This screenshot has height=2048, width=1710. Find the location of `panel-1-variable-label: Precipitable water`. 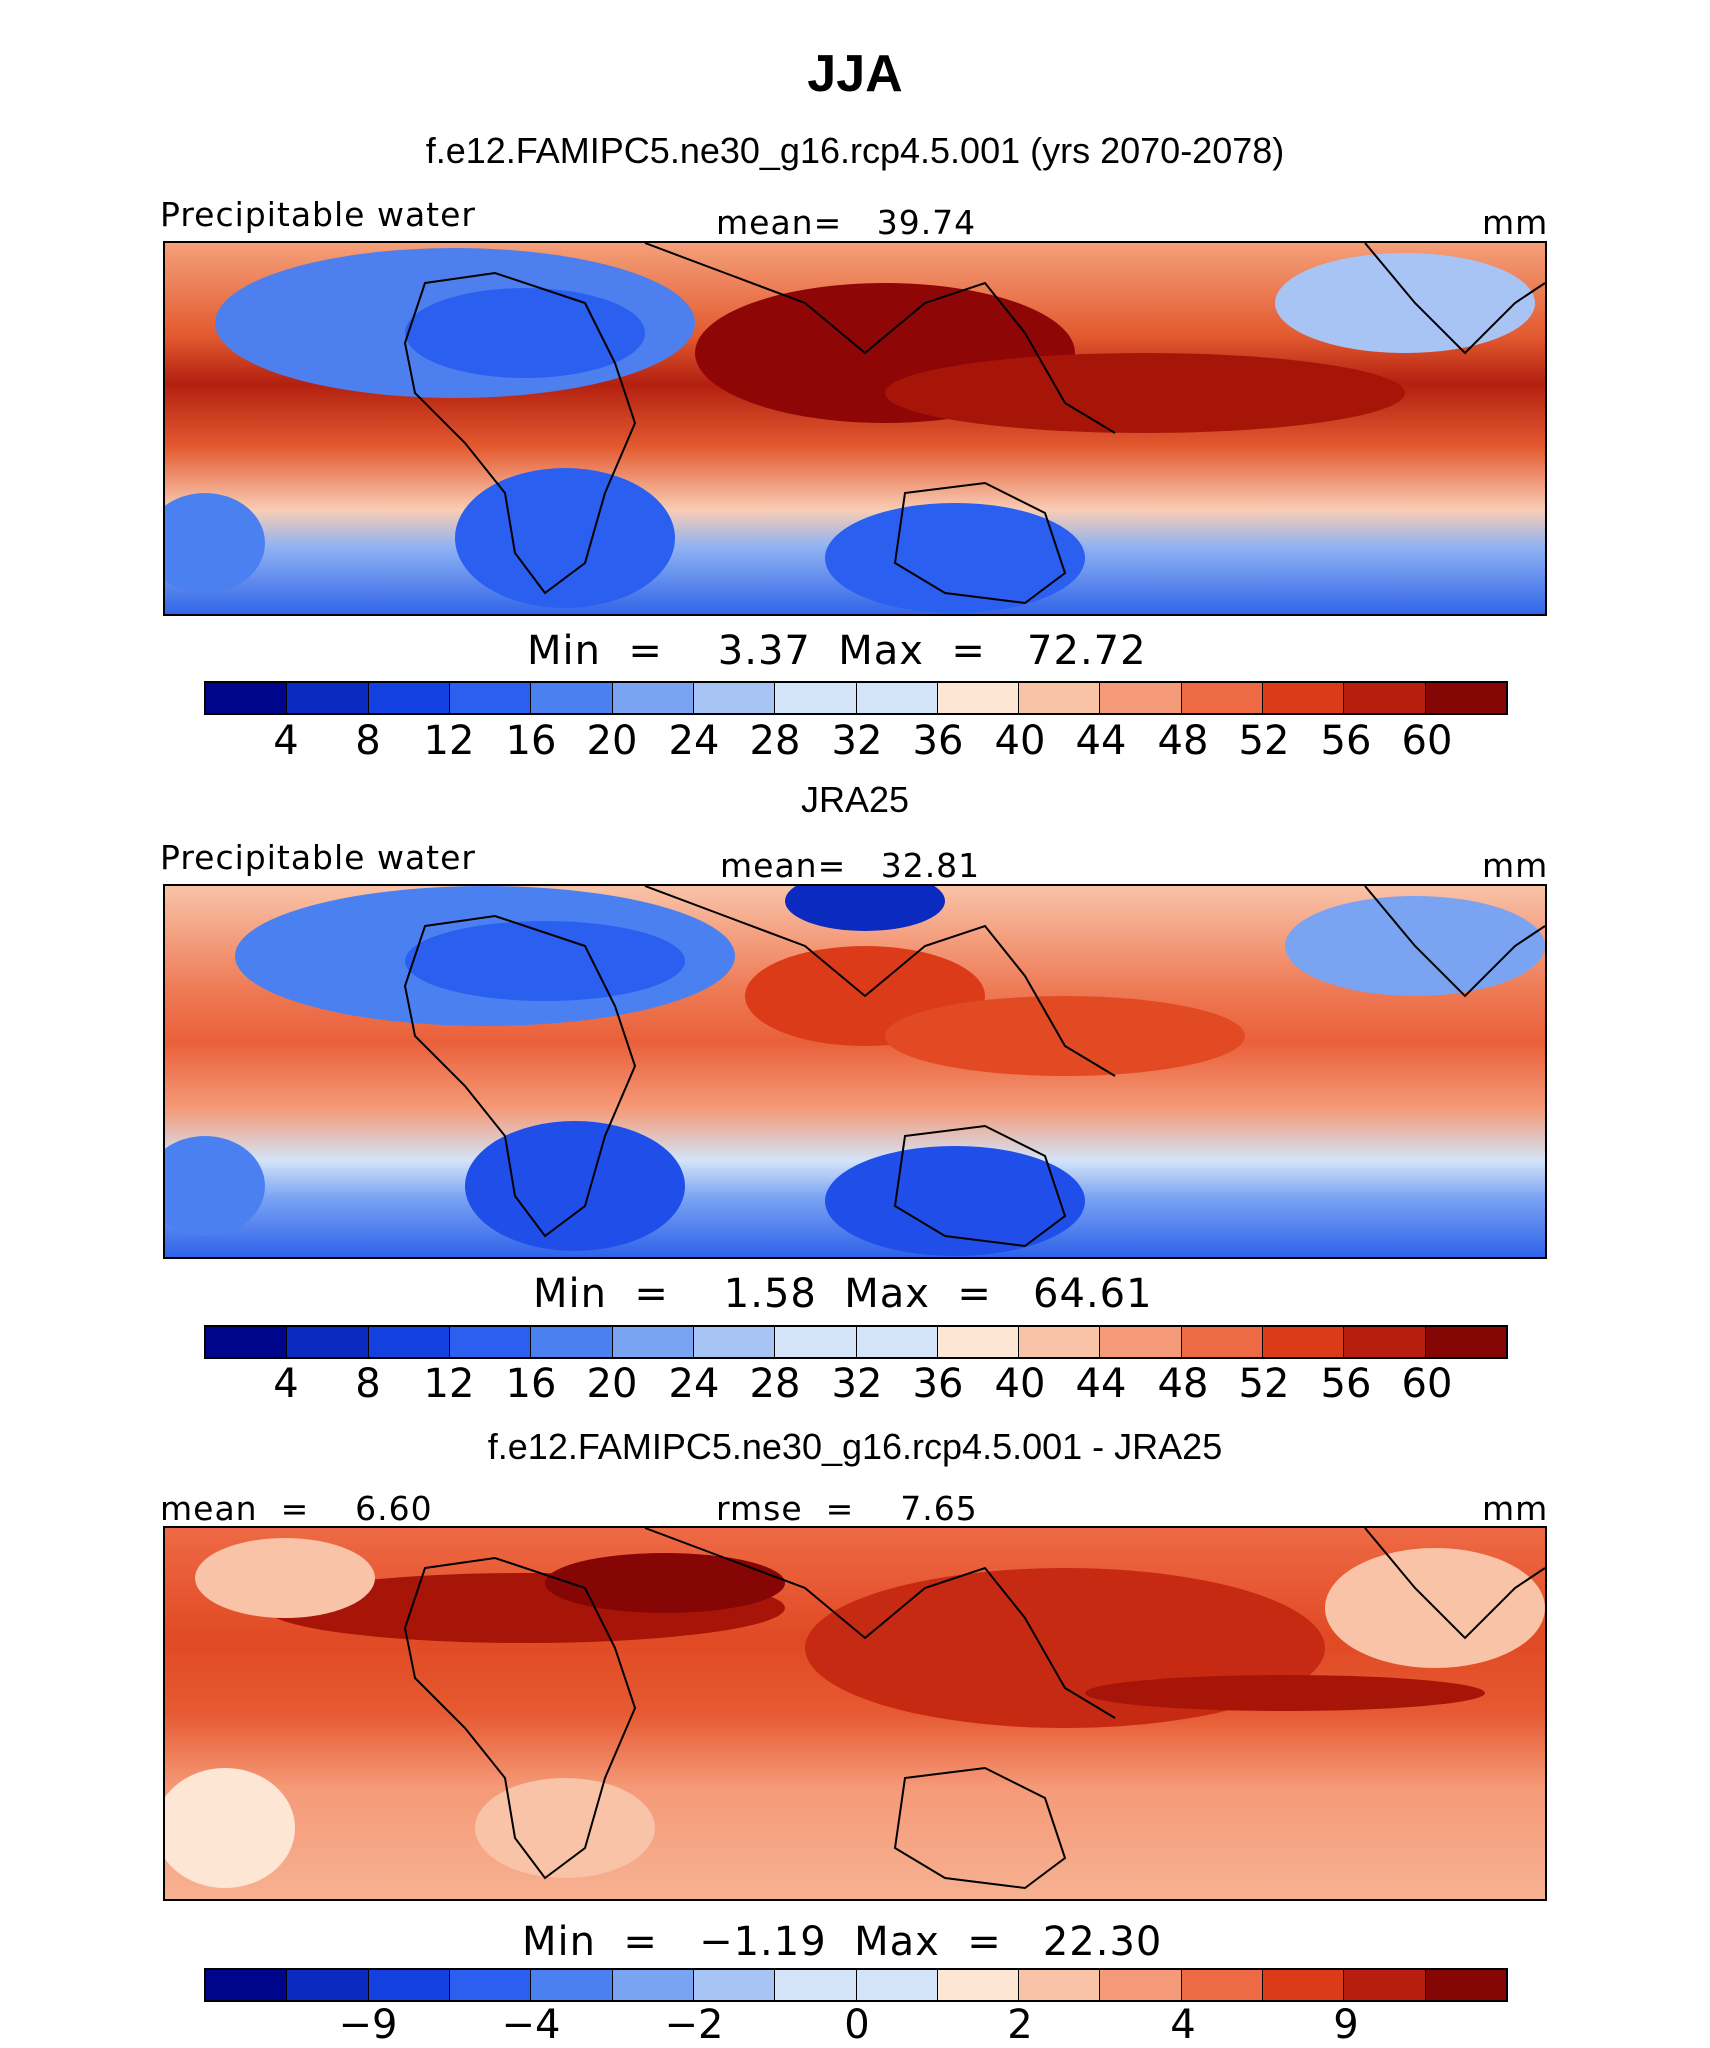

panel-1-variable-label: Precipitable water is located at coordinates (318, 214).